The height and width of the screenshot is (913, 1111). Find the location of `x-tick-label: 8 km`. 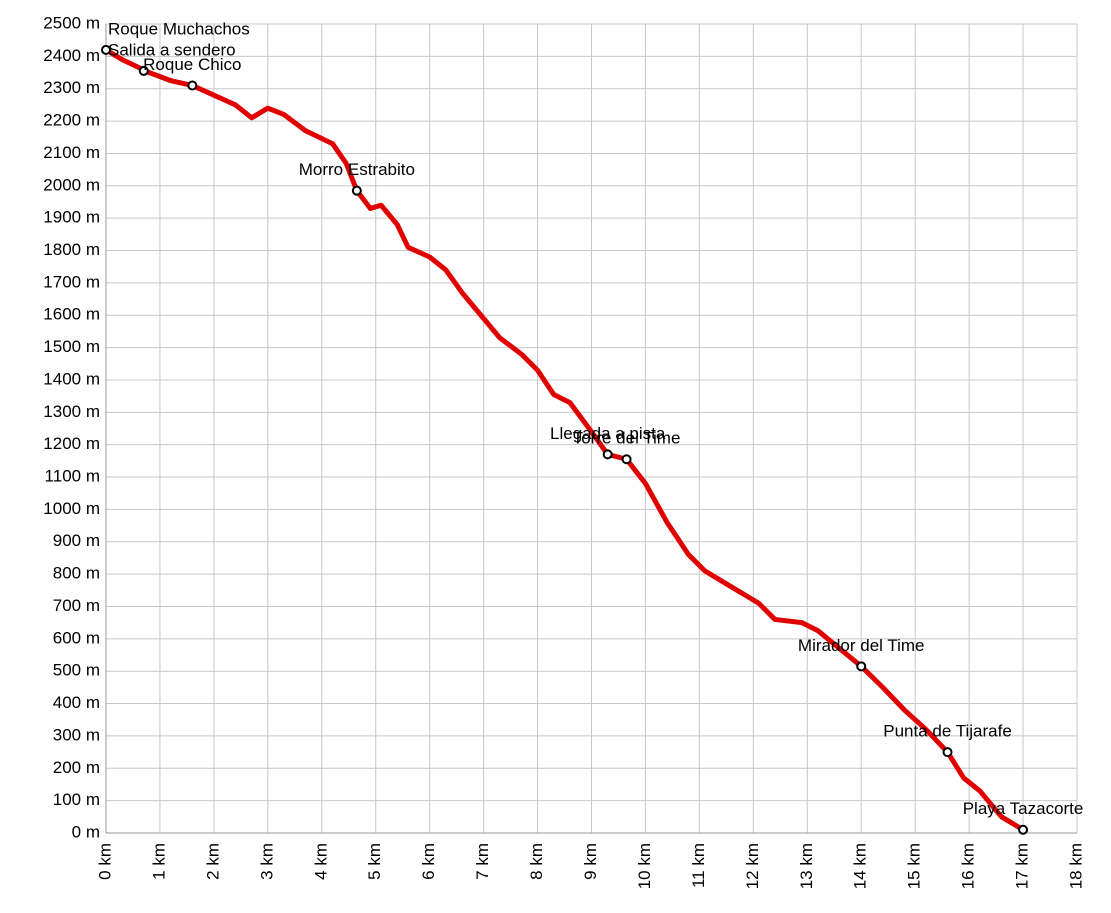

x-tick-label: 8 km is located at coordinates (536, 861).